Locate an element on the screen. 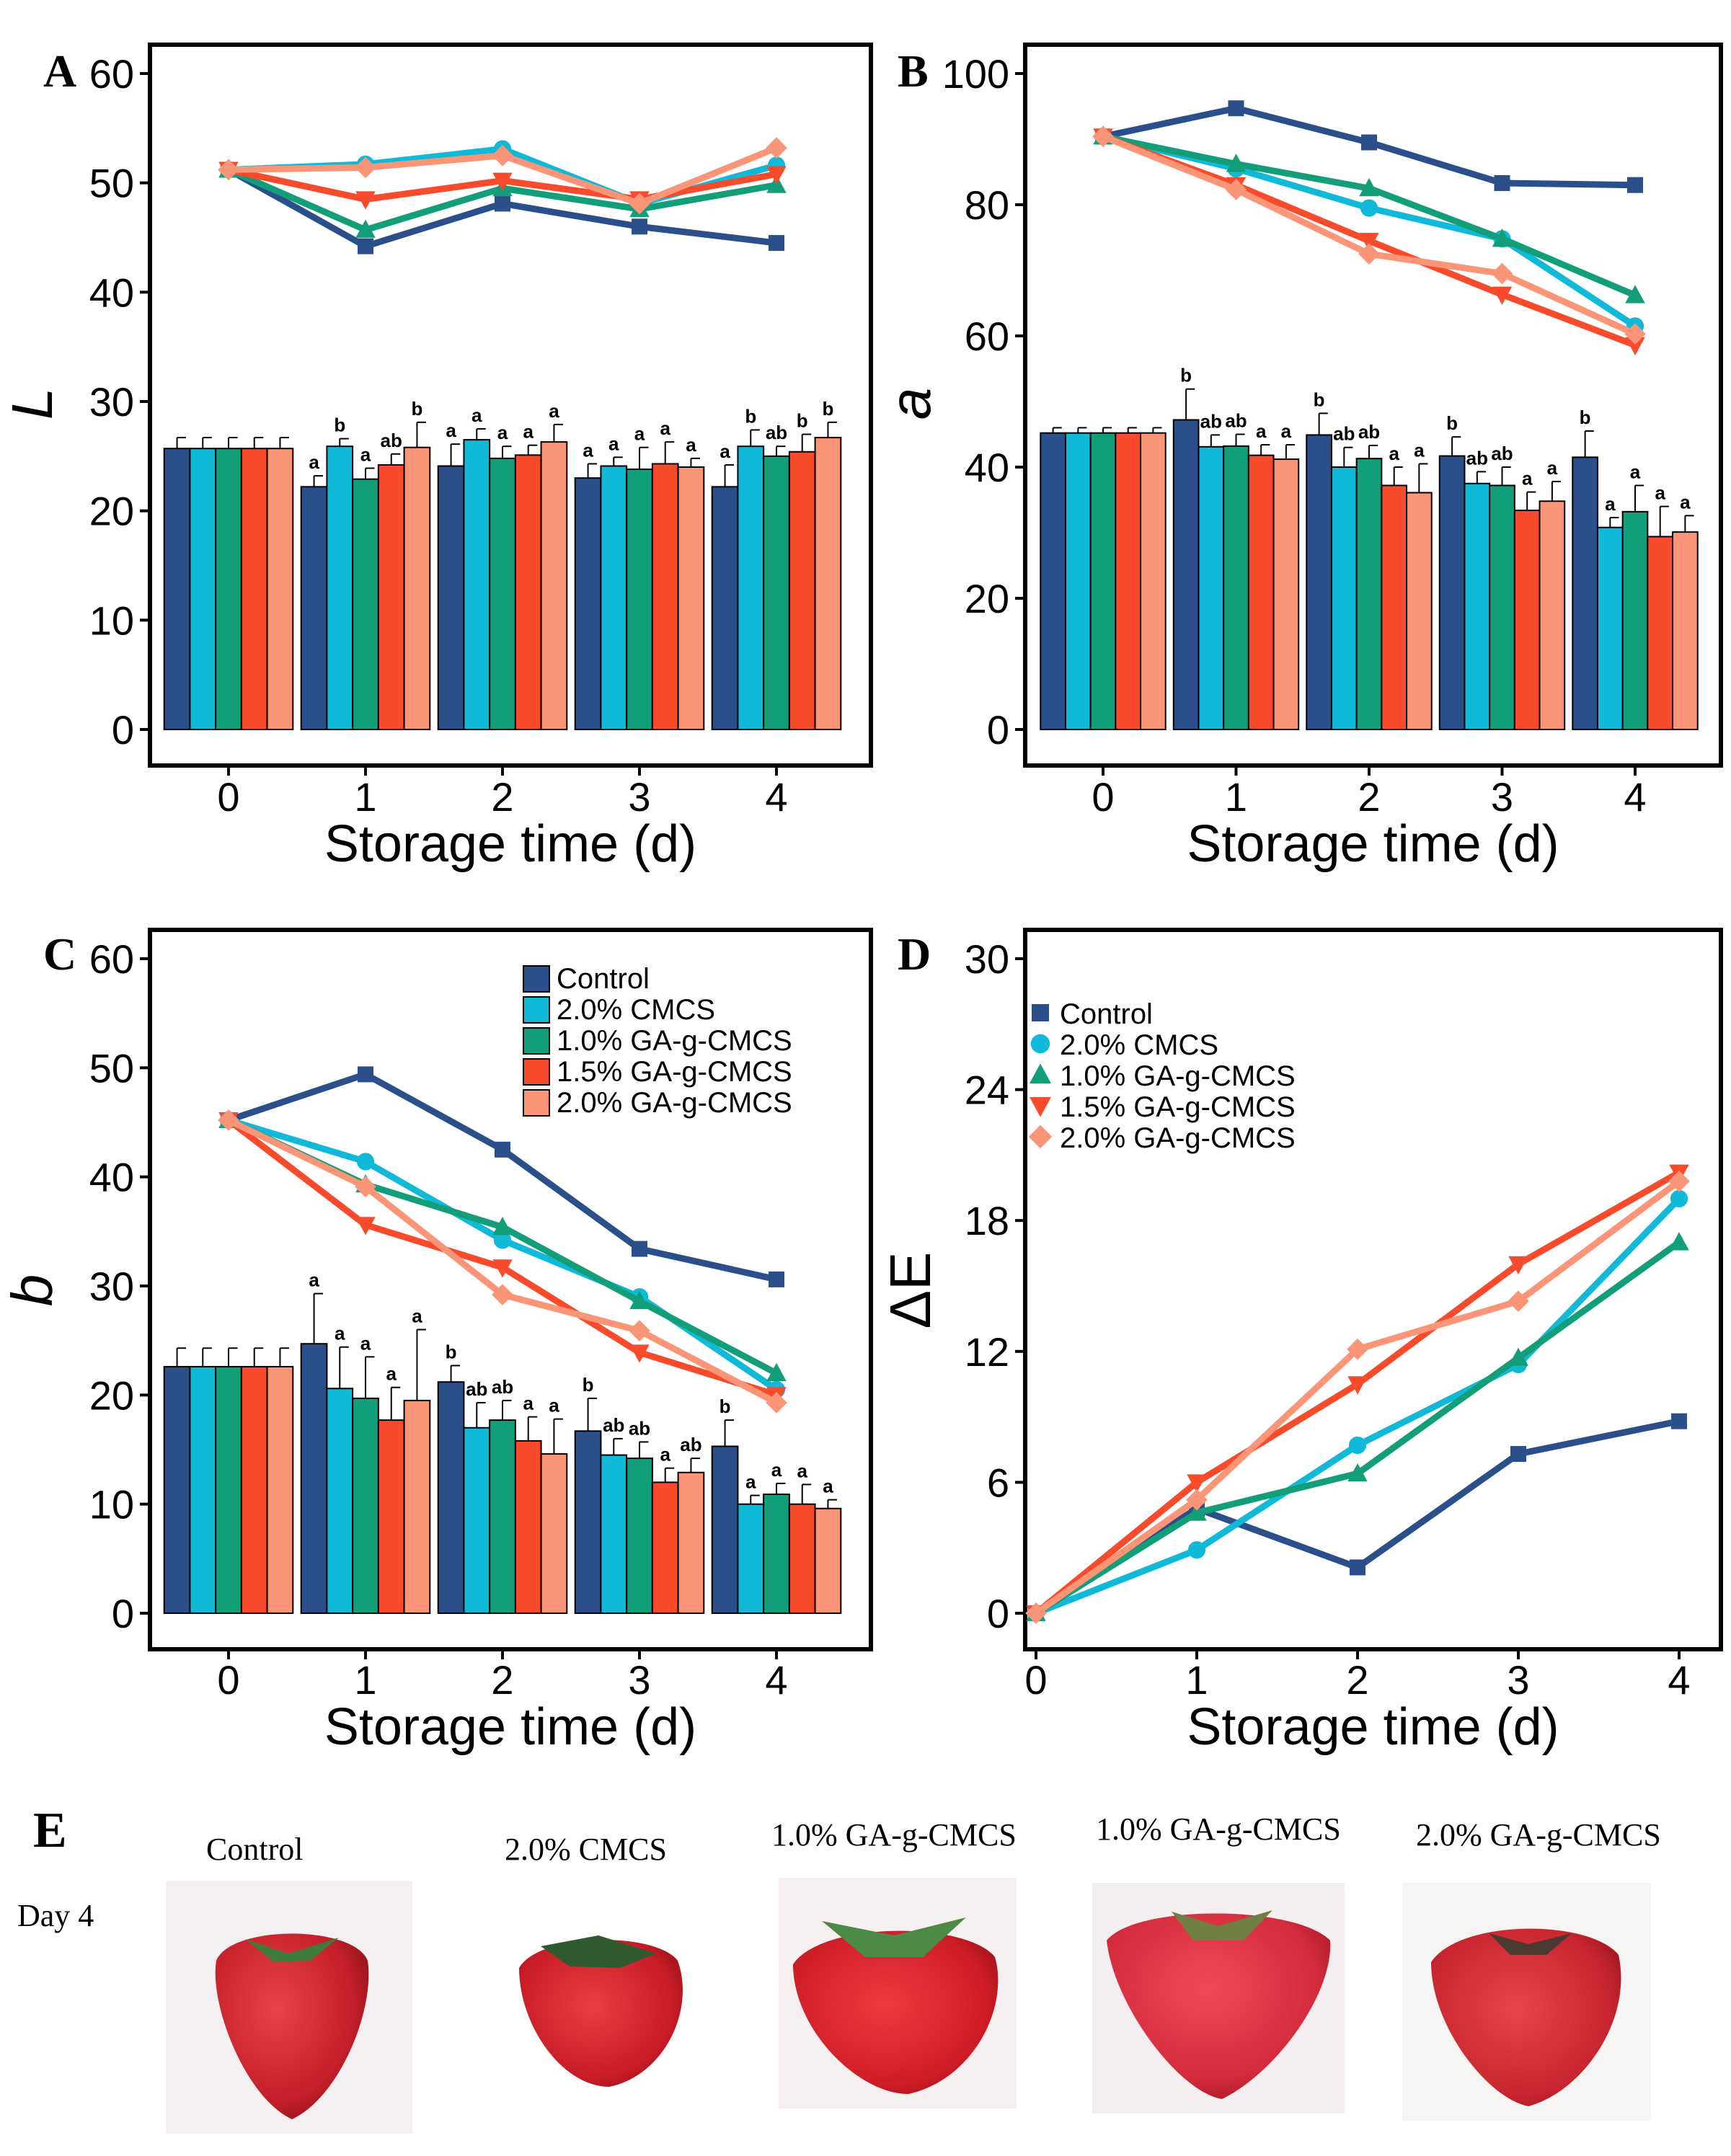  strawberry-photo-ga-1-b is located at coordinates (1218, 1998).